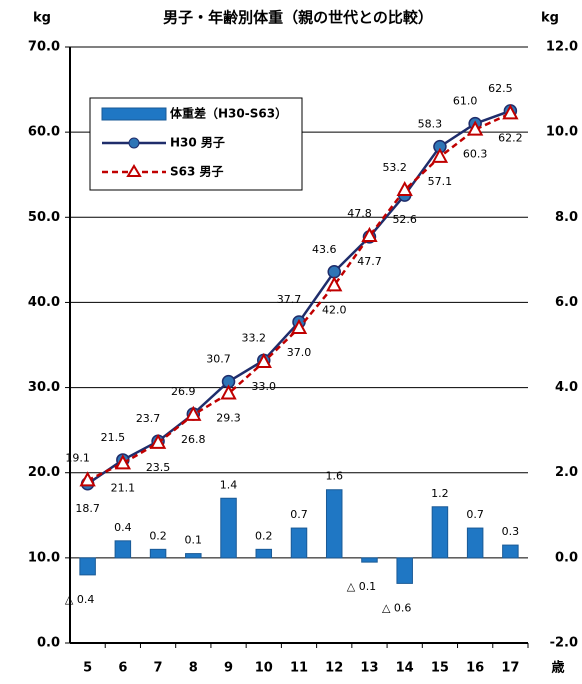 The height and width of the screenshot is (684, 582). I want to click on x-tick-label: 13, so click(369, 668).